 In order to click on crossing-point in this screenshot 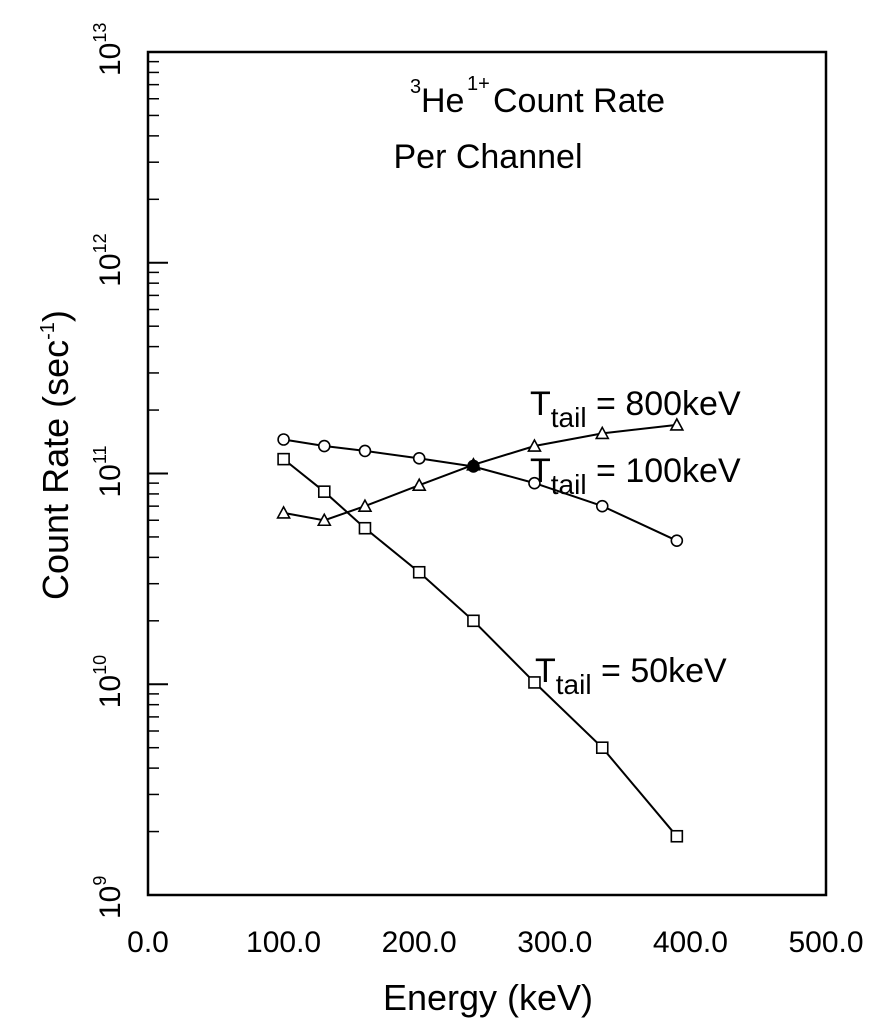, I will do `click(473, 465)`.